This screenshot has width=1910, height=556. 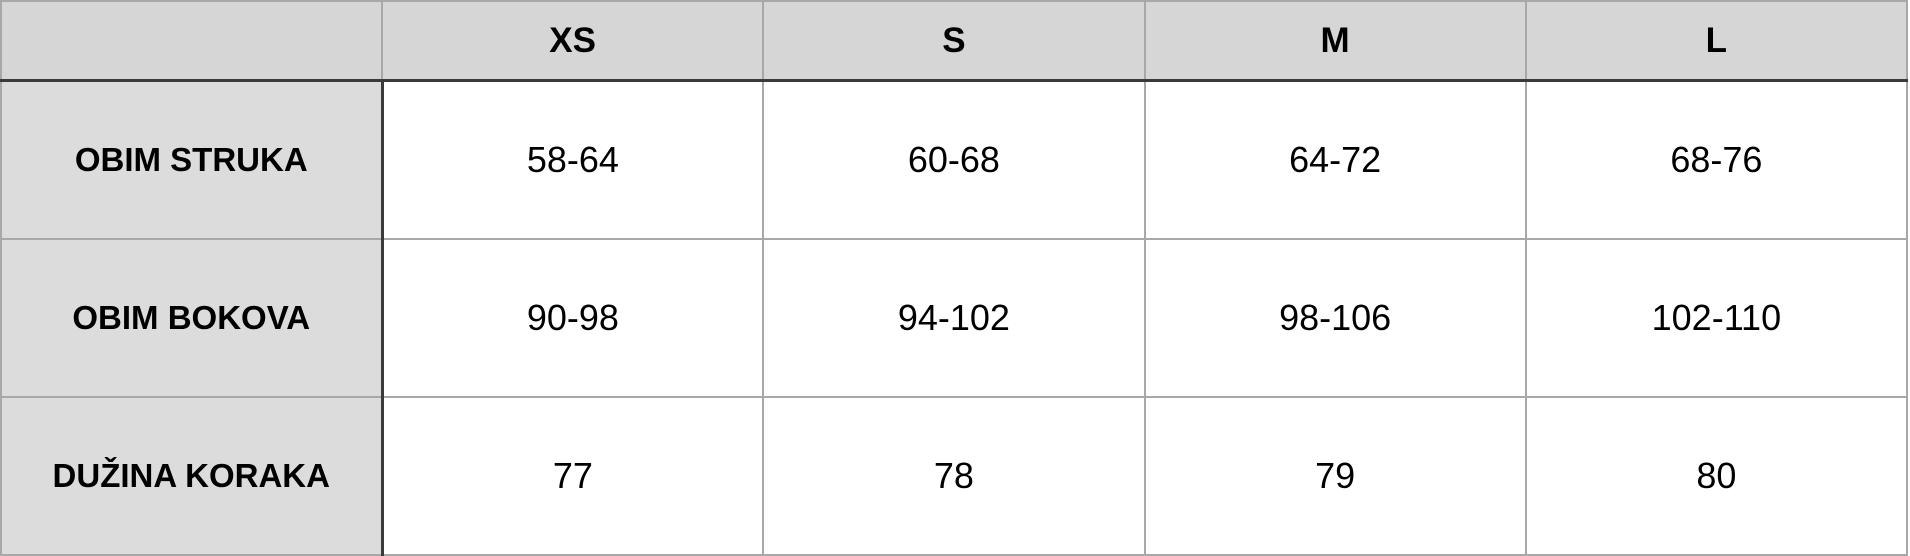 What do you see at coordinates (1716, 159) in the screenshot?
I see `table-cell: 68-76` at bounding box center [1716, 159].